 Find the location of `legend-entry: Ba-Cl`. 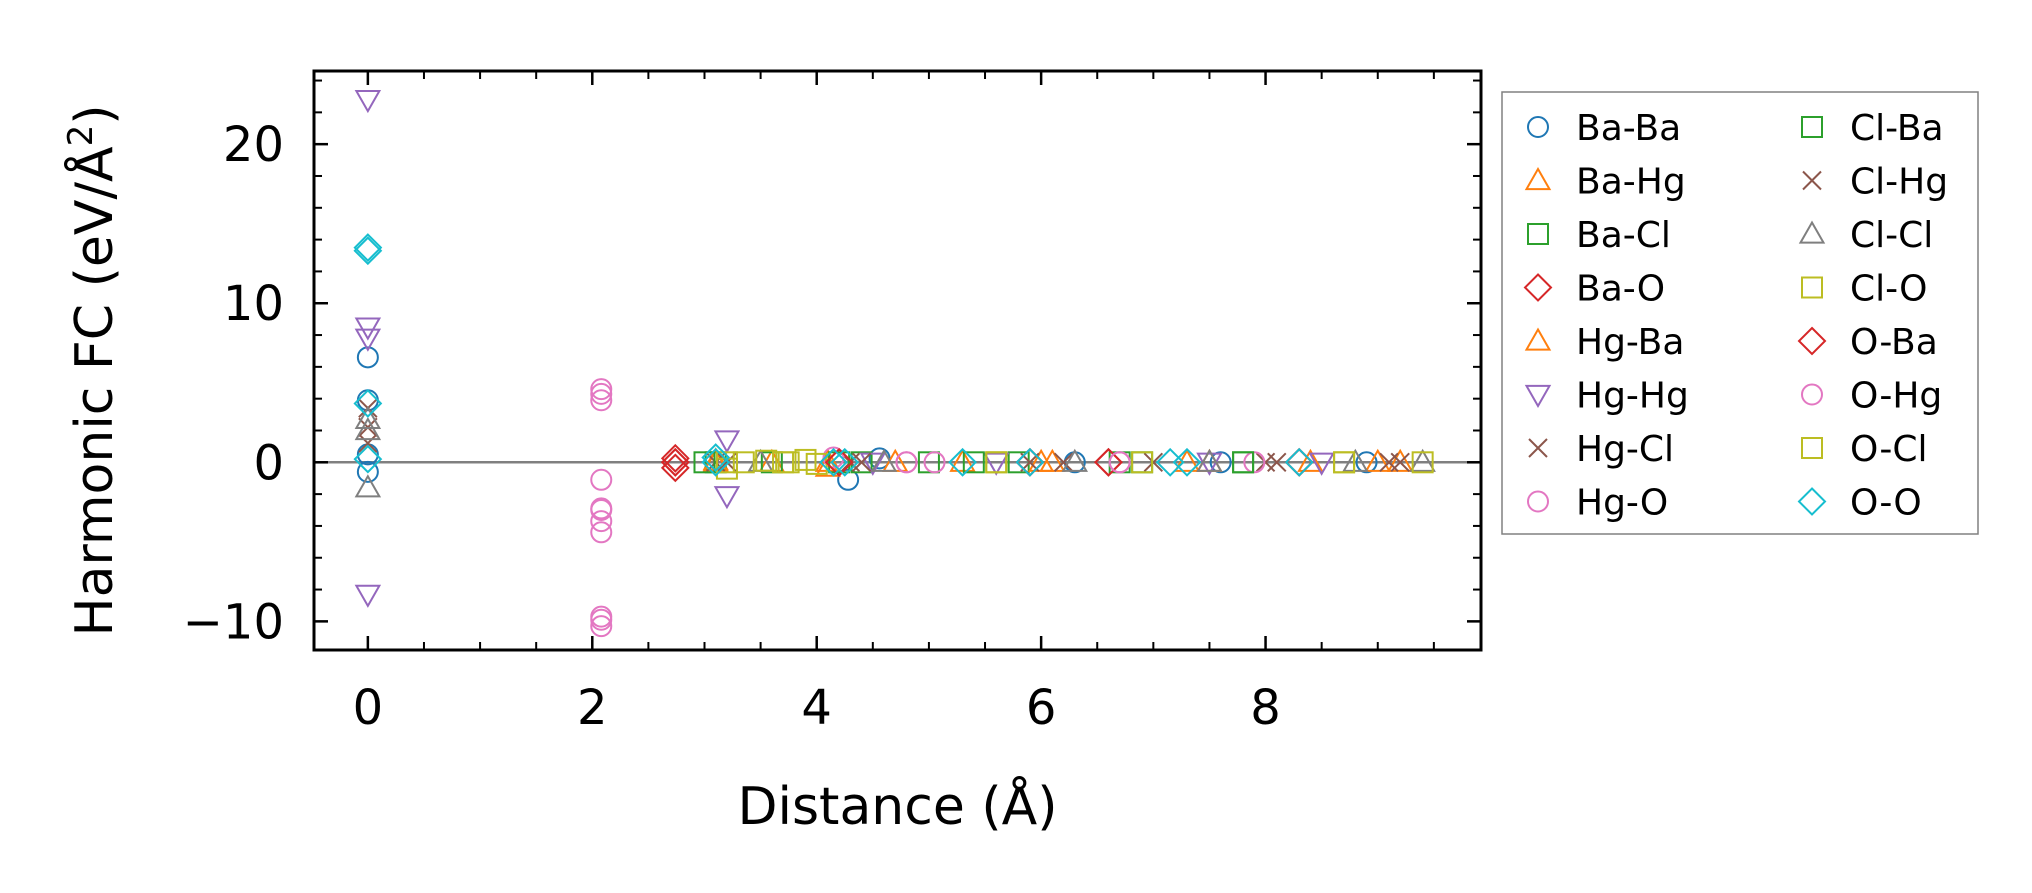

legend-entry: Ba-Cl is located at coordinates (1599, 235).